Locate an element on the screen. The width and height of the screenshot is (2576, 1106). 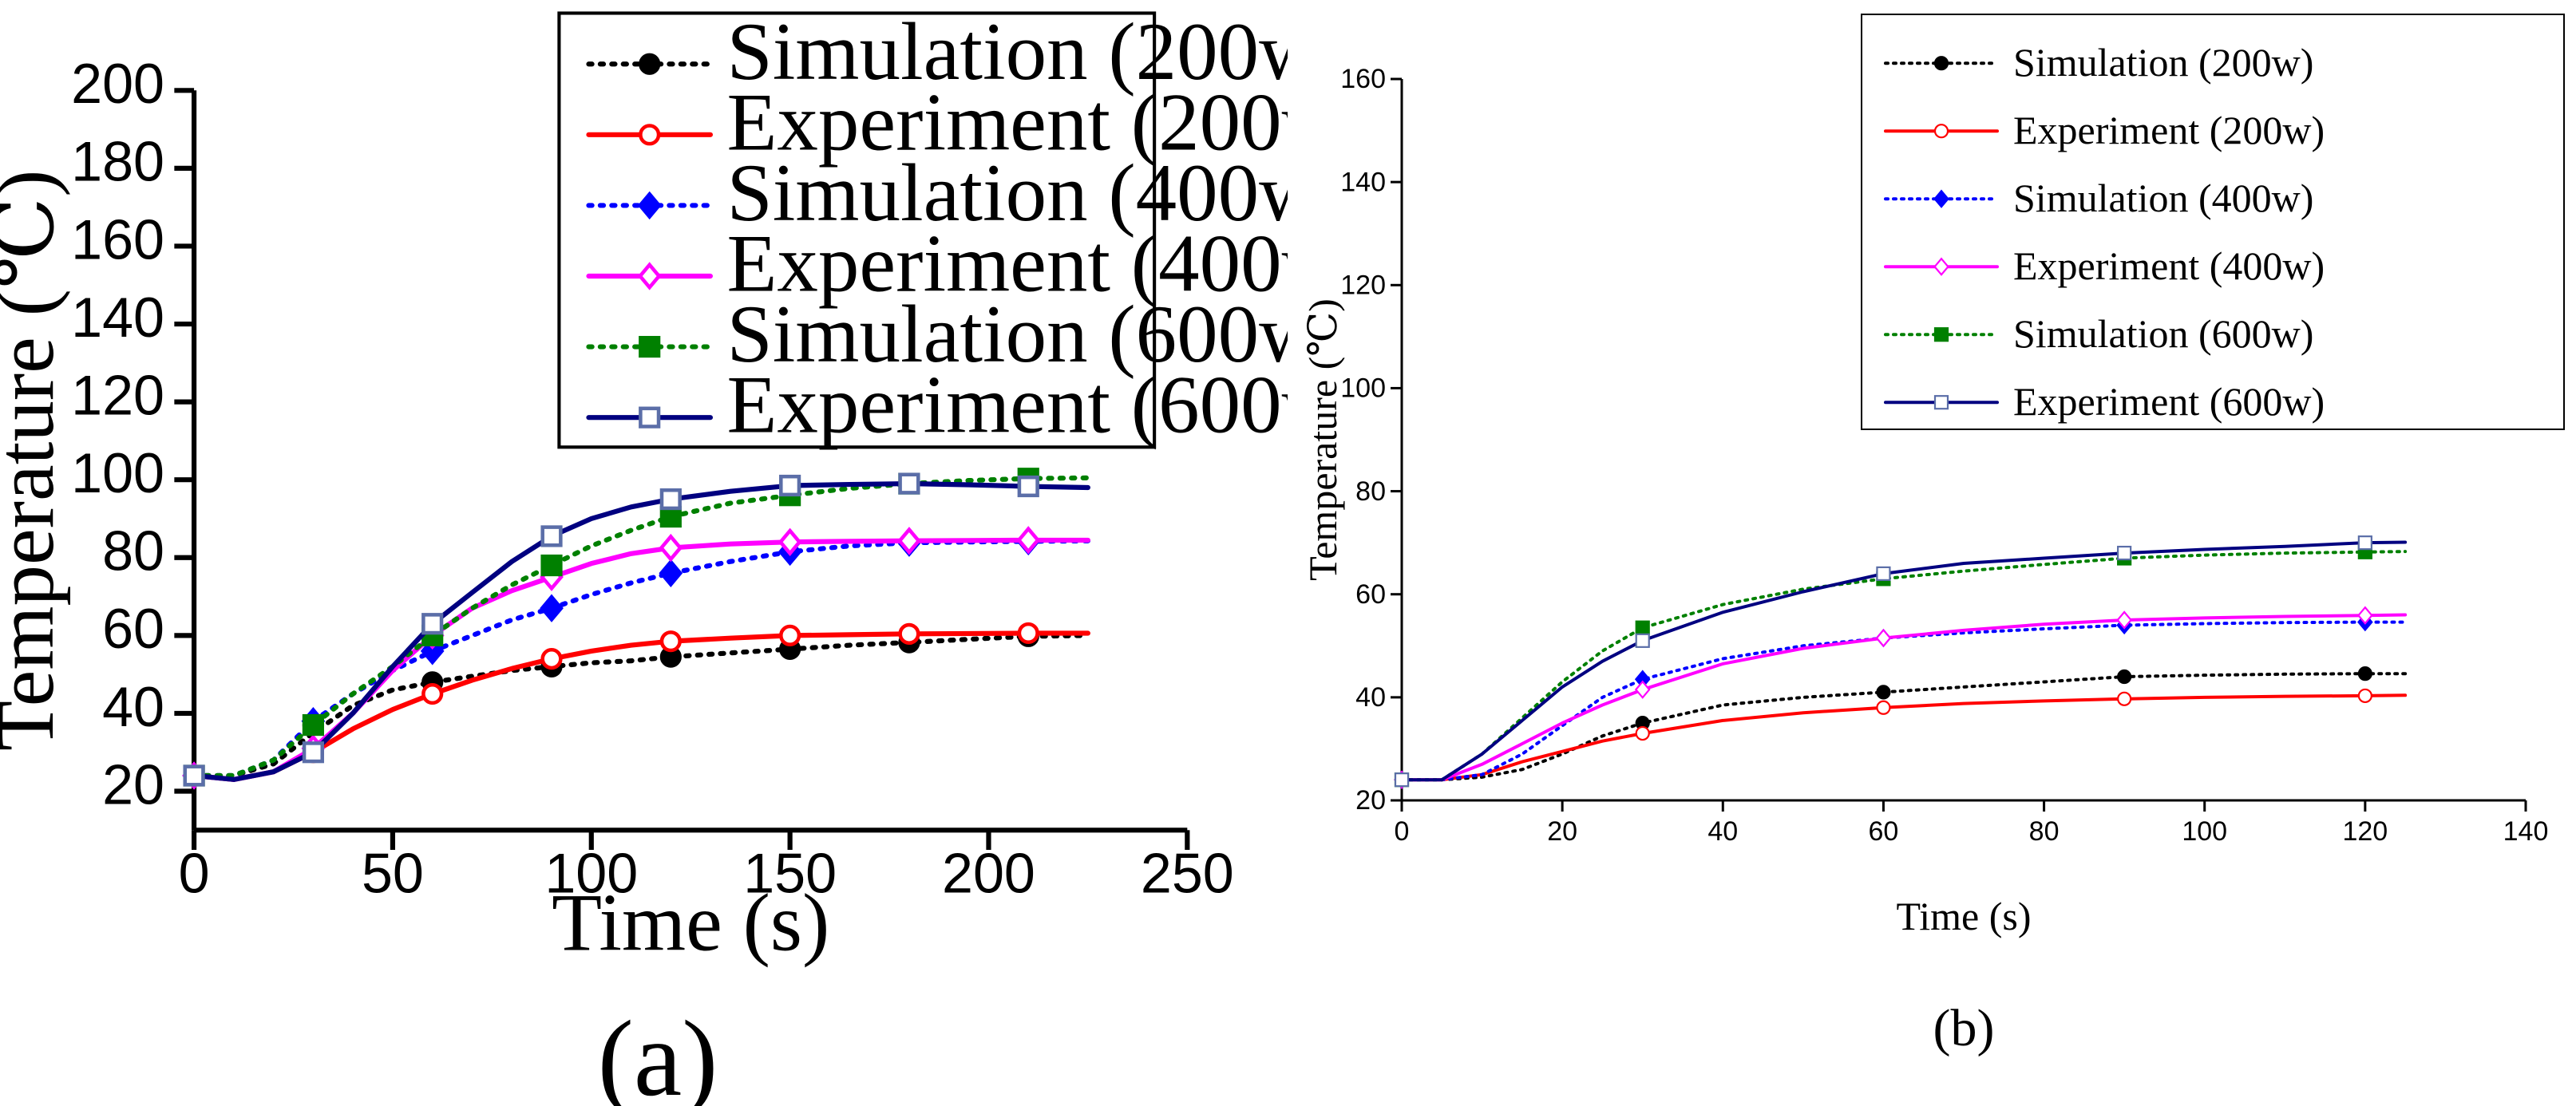
x-tick-label: 200 is located at coordinates (989, 874).